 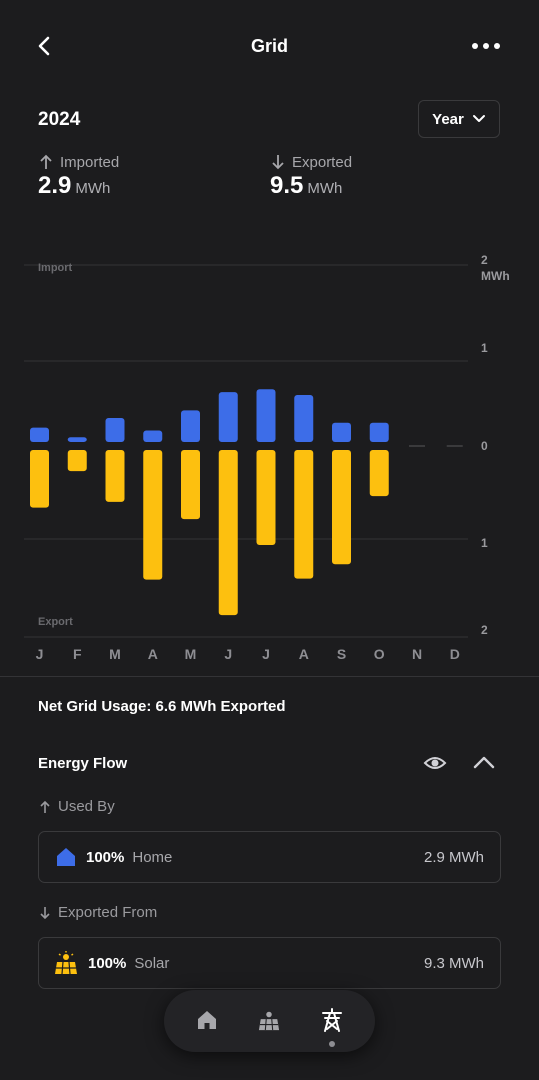 What do you see at coordinates (162, 706) in the screenshot?
I see `net-grid-usage: Net Grid Usage: 6.6 MWh Exported` at bounding box center [162, 706].